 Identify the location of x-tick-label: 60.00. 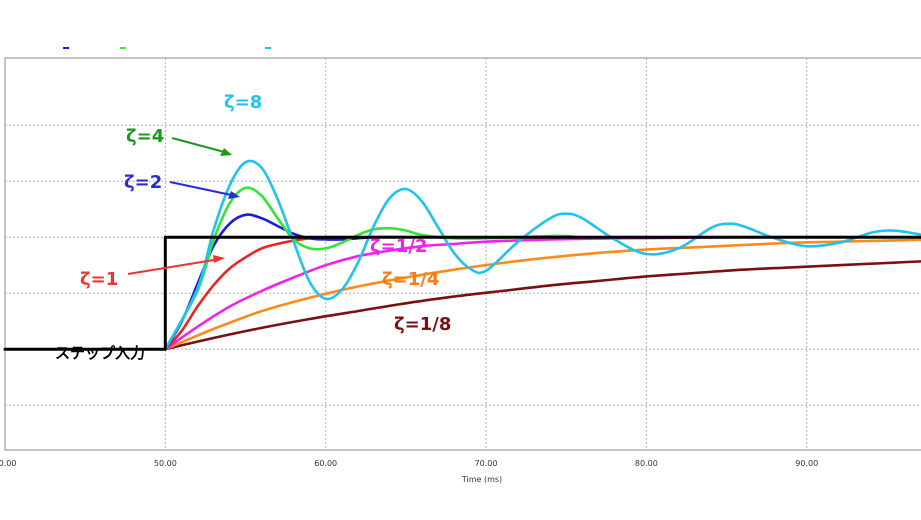
(325, 463).